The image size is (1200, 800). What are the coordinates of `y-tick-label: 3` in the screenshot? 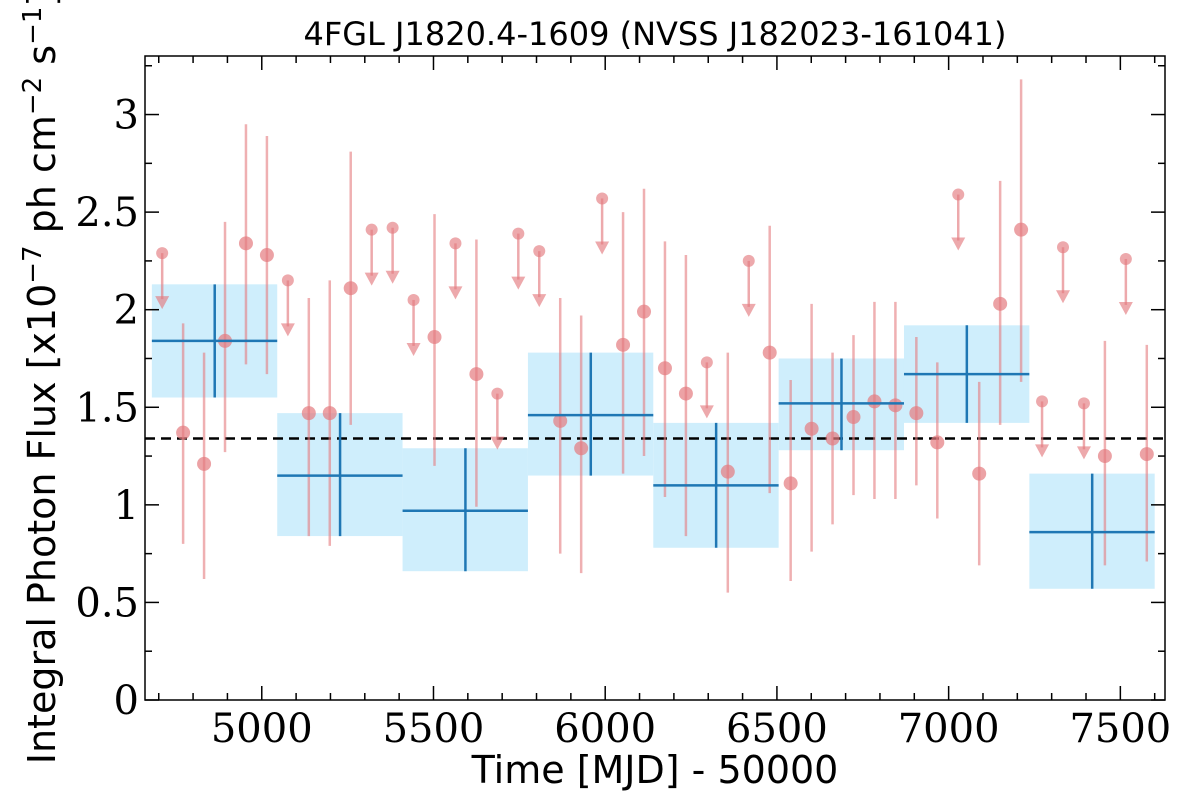 It's located at (126, 116).